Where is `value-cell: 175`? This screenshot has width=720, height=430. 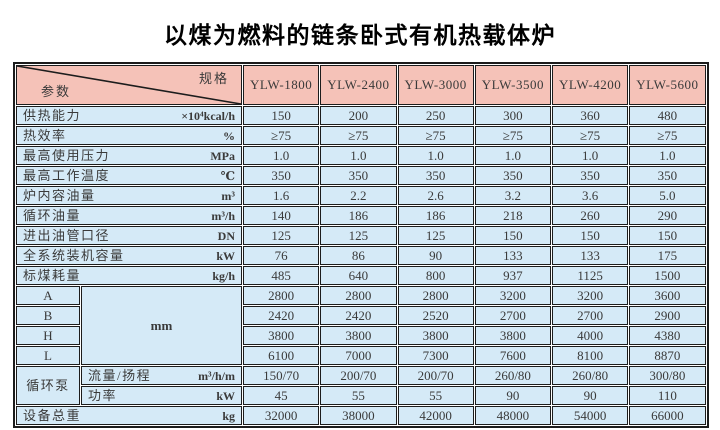 value-cell: 175 is located at coordinates (667, 255).